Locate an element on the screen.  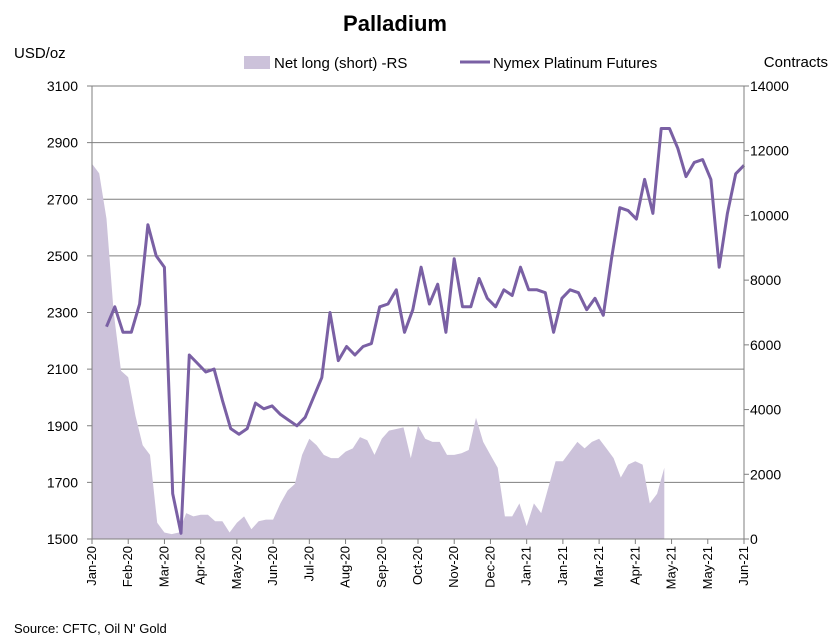
left-tick-label: 1500 is located at coordinates (62, 539).